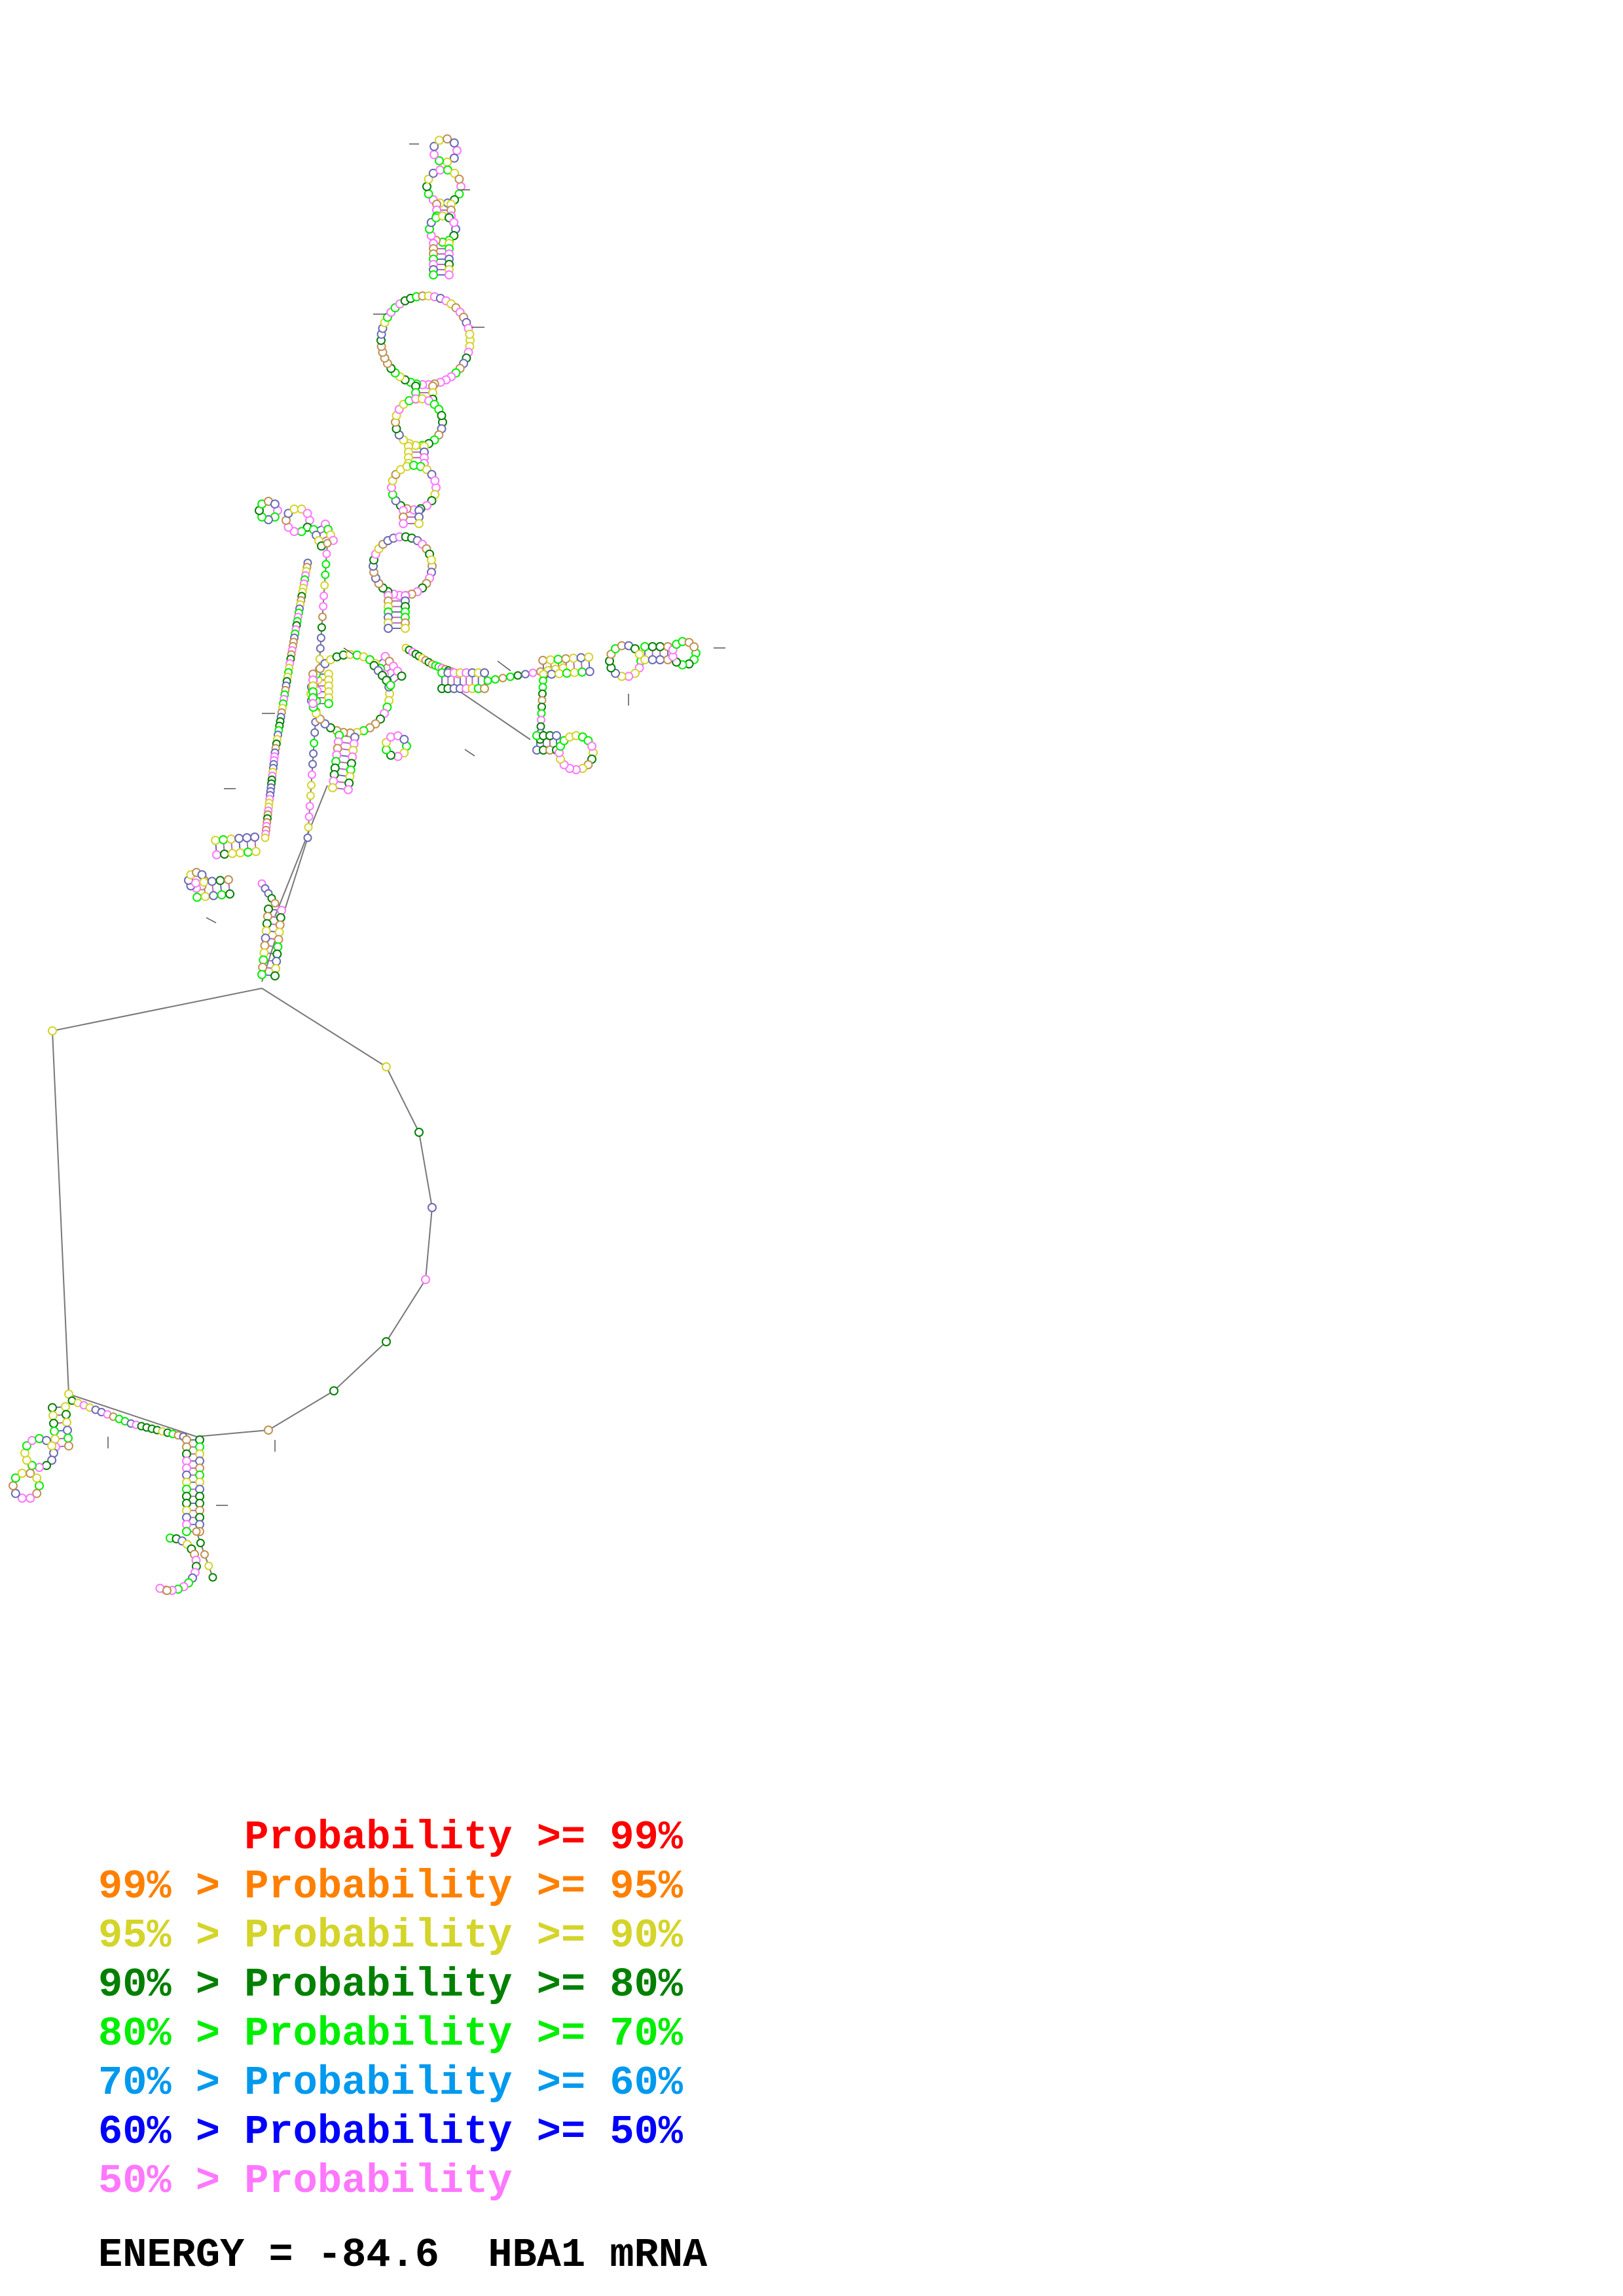 This screenshot has height=2296, width=1623. I want to click on legend-row: 50% > Probability, so click(390, 2181).